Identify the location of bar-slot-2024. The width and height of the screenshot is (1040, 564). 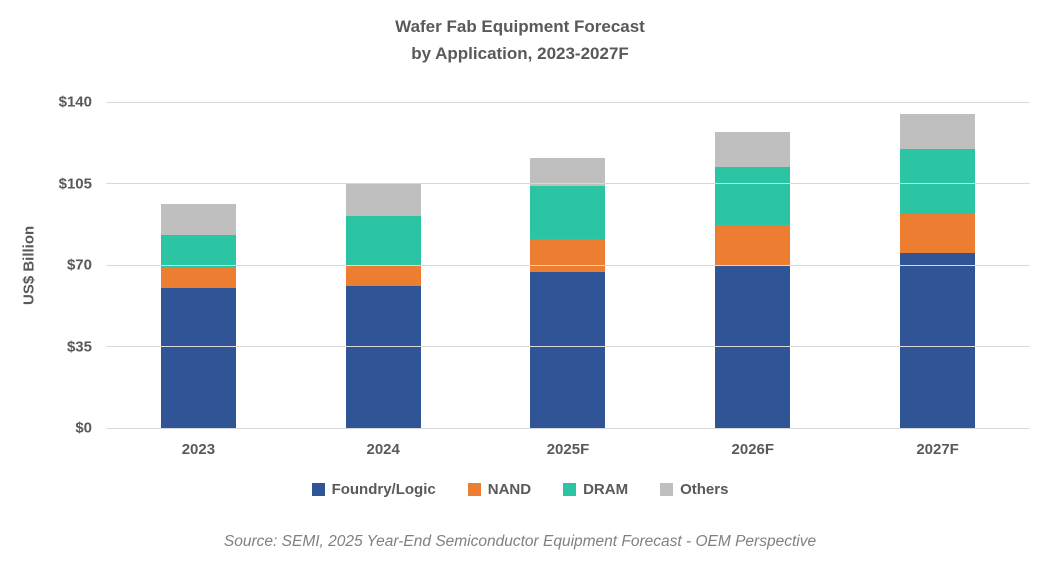
(383, 265).